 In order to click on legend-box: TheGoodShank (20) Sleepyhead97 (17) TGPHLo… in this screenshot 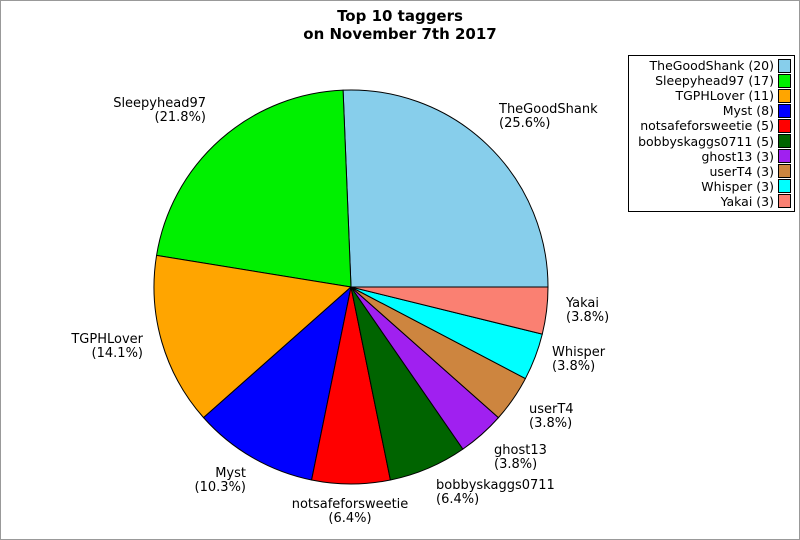, I will do `click(711, 133)`.